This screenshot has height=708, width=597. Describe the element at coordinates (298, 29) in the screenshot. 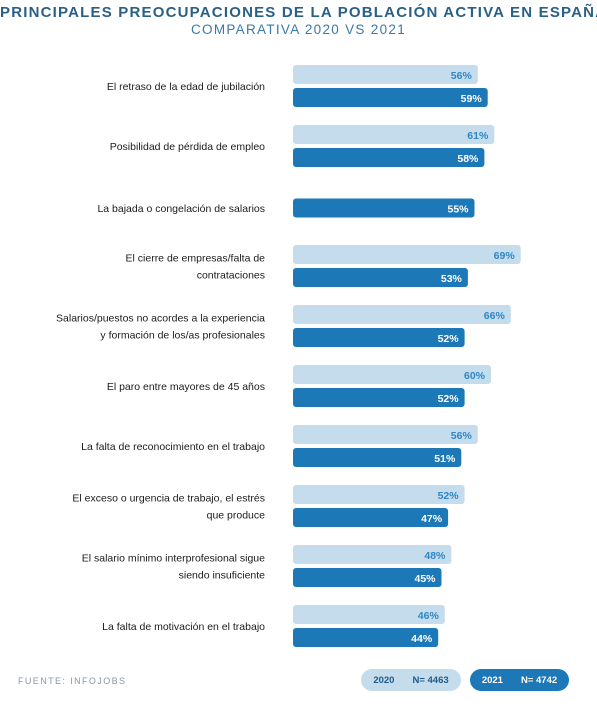

I see `chart-subtitle: COMPARATIVA 2020 VS 2021` at that location.